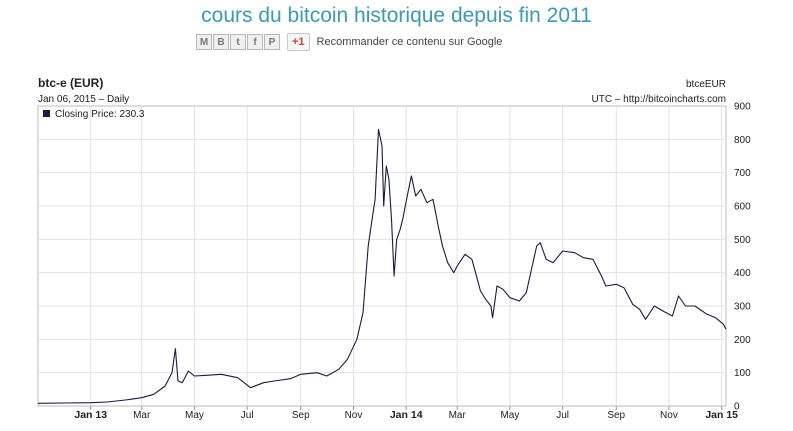 This screenshot has width=793, height=431. Describe the element at coordinates (737, 407) in the screenshot. I see `y-tick-label: 0` at that location.